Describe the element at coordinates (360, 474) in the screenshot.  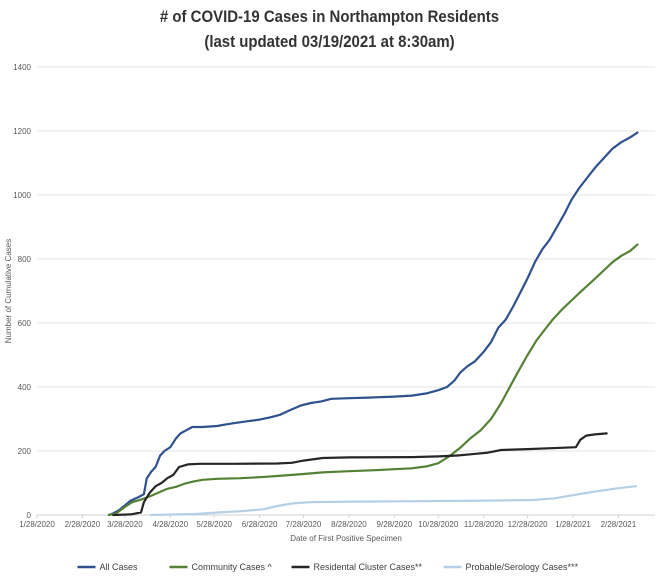
I see `series-line-residental-cluster-cases` at that location.